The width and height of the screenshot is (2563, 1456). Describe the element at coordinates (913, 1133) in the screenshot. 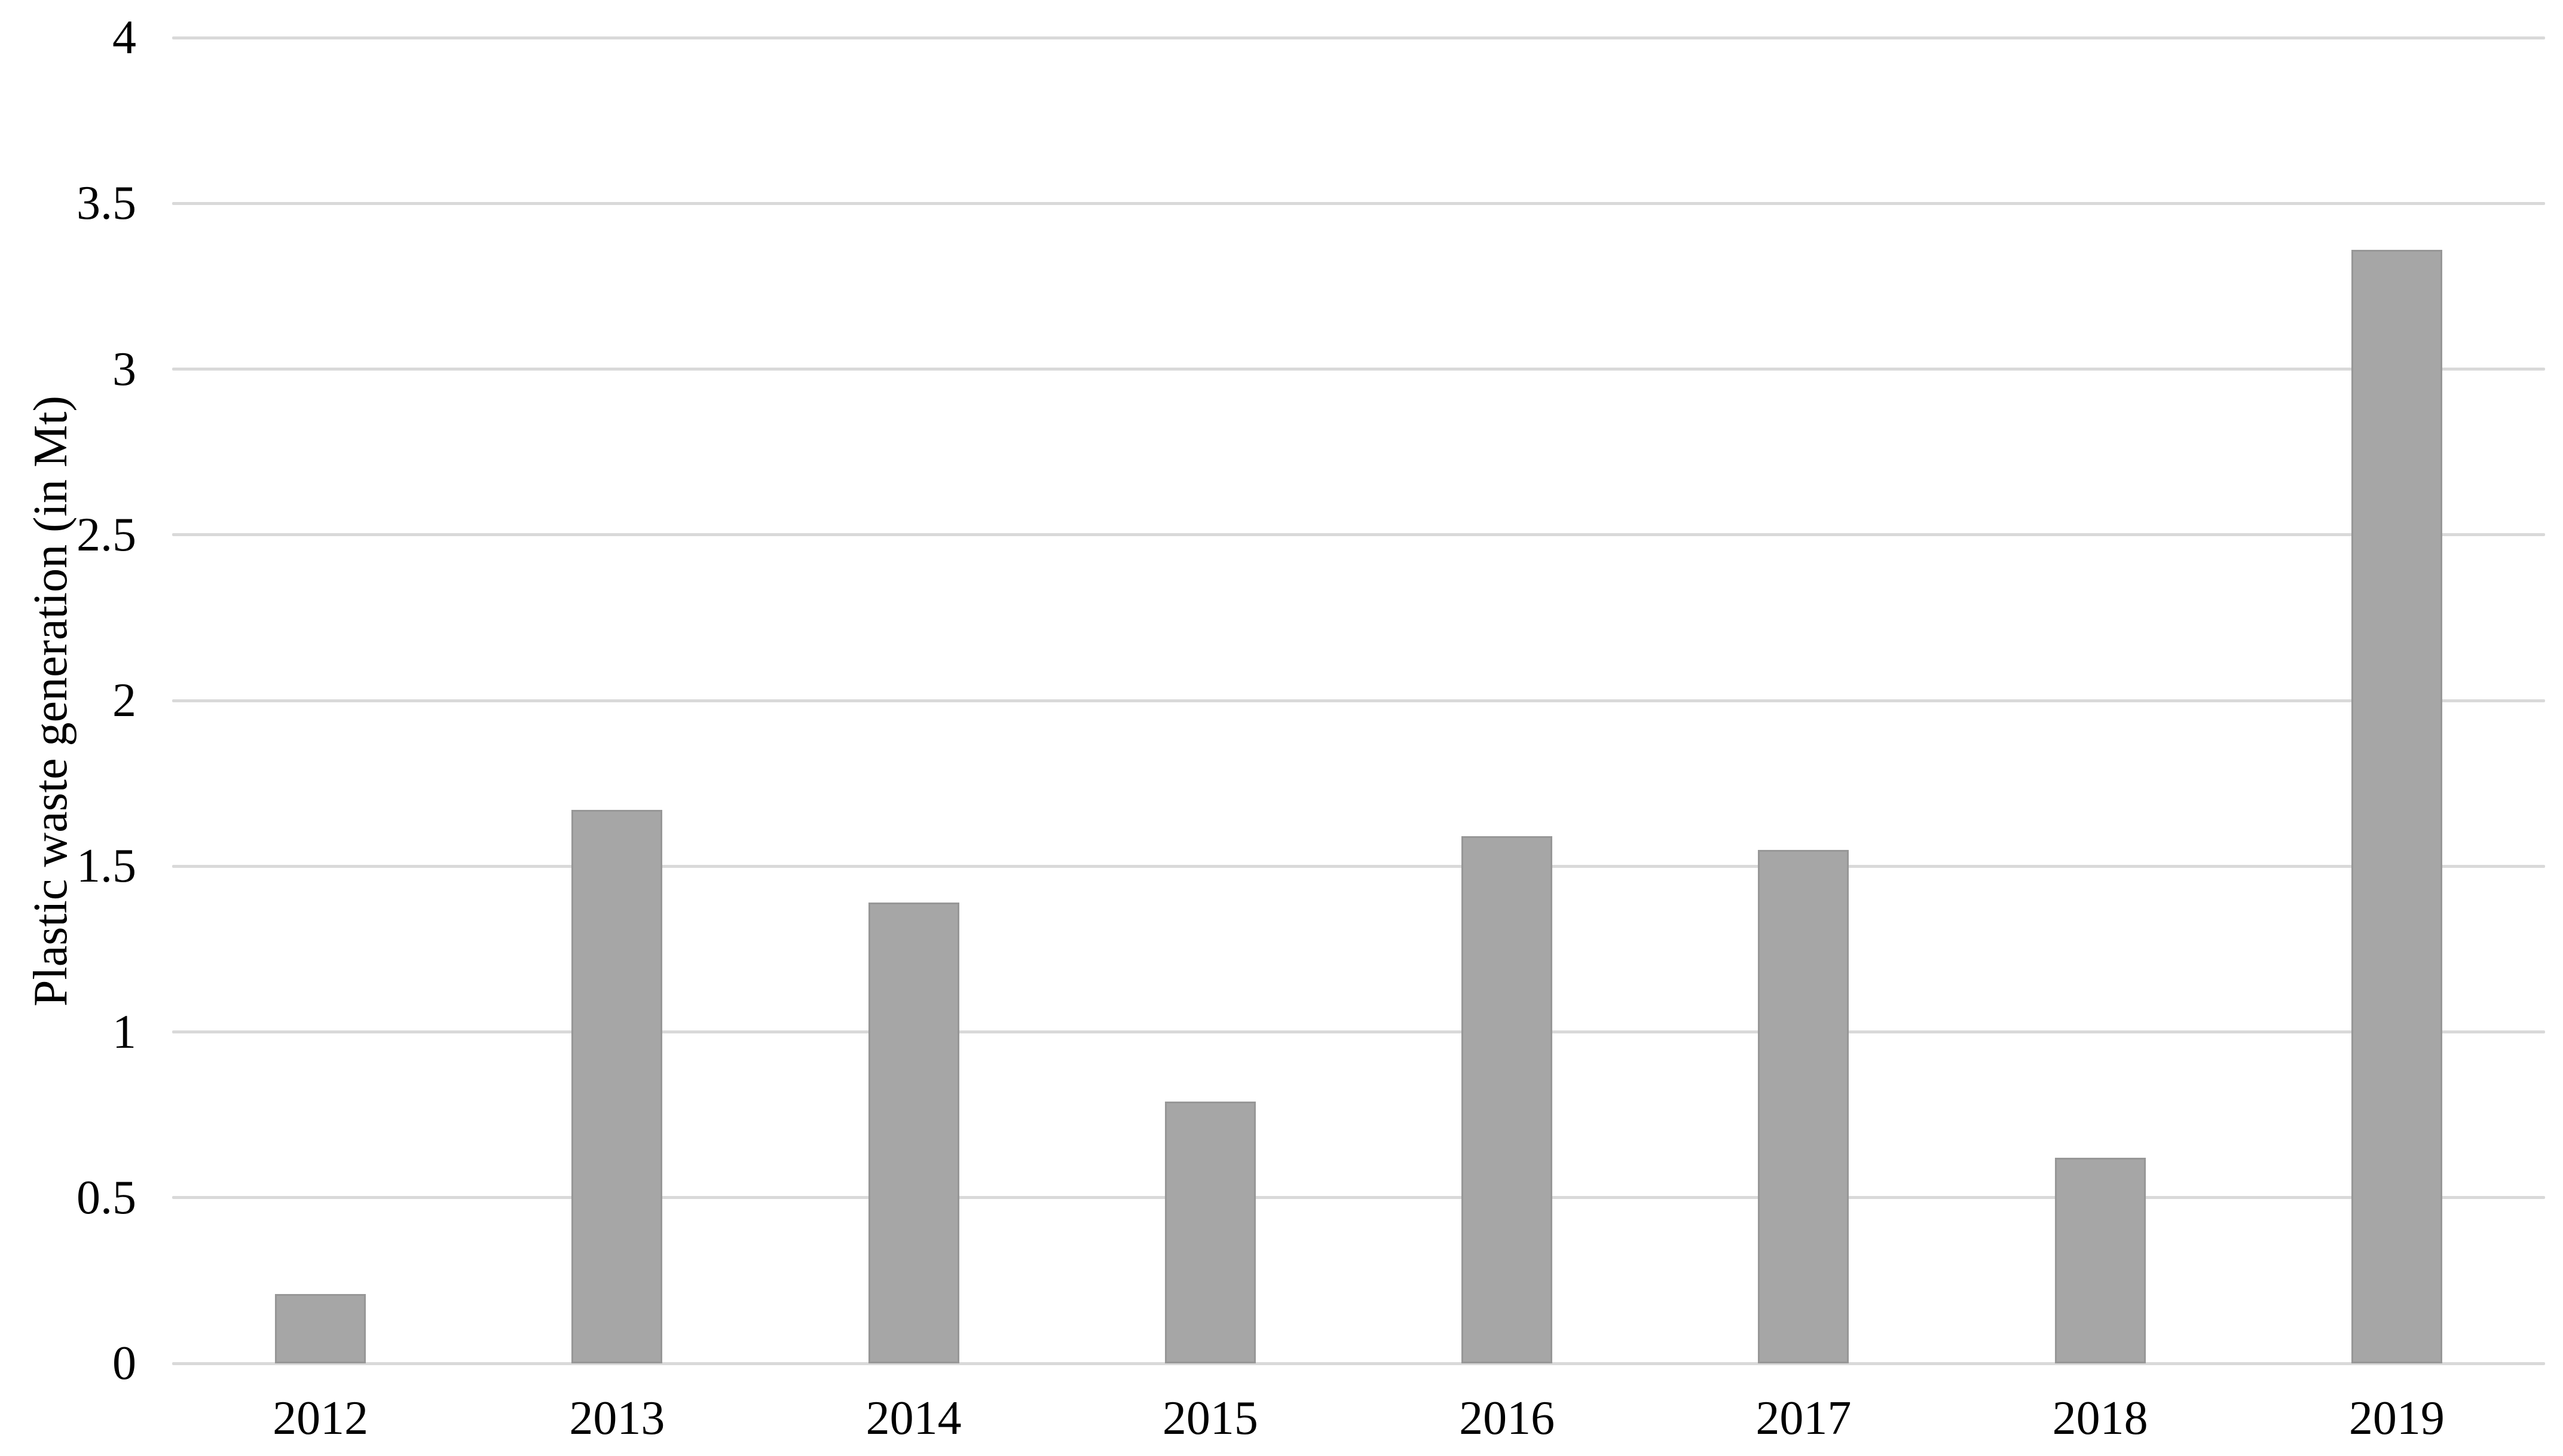

I see `bar-2014` at that location.